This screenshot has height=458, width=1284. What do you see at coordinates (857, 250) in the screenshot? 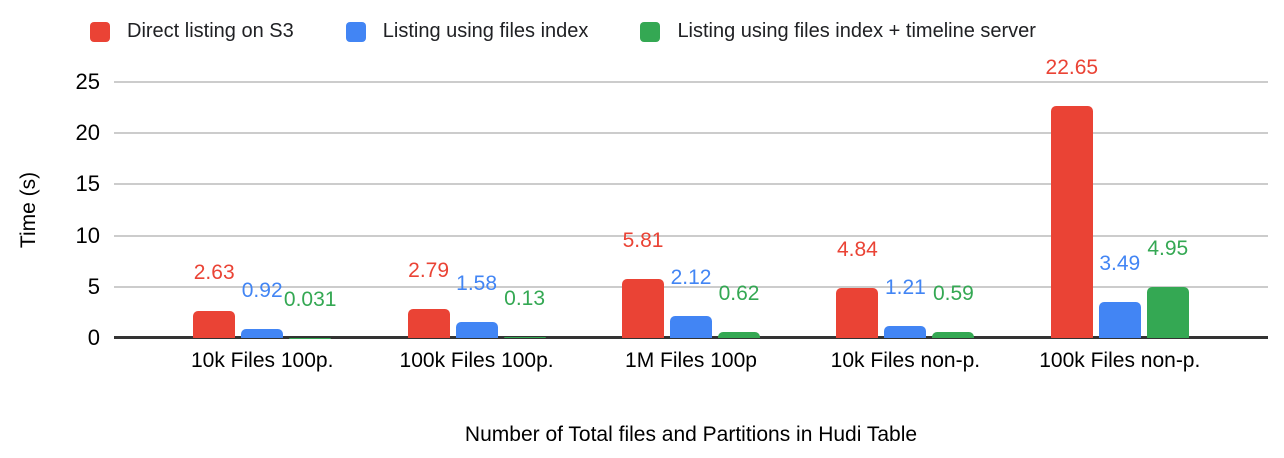
I see `value-label: 4.84` at bounding box center [857, 250].